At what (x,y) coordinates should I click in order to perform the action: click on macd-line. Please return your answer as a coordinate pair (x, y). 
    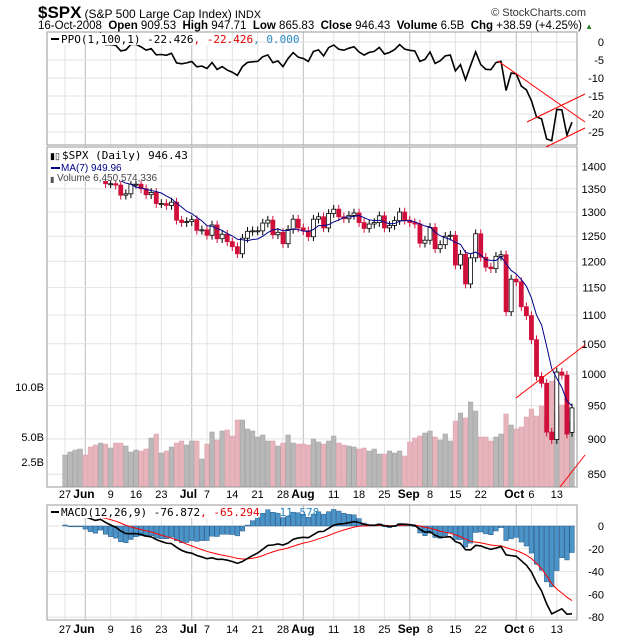
    Looking at the image, I should click on (318, 564).